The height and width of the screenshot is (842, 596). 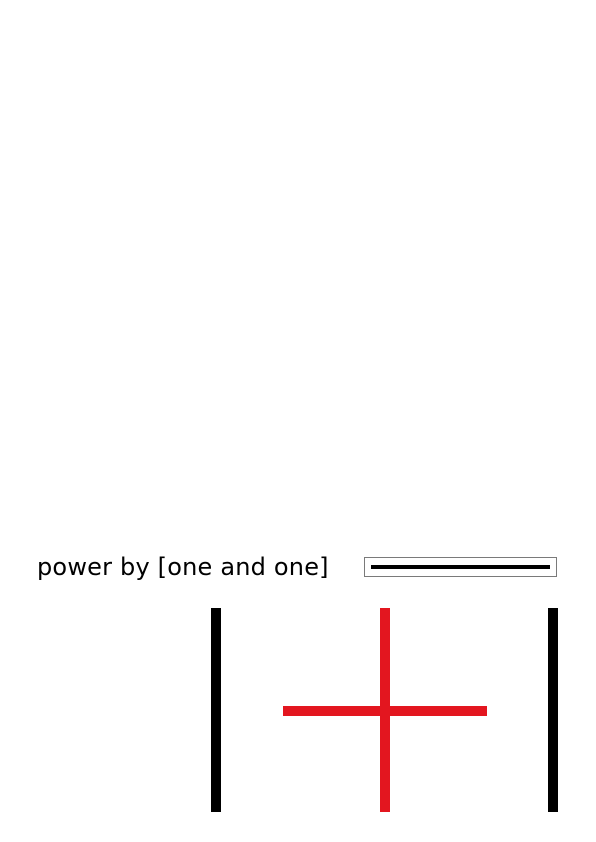 What do you see at coordinates (385, 711) in the screenshot?
I see `plus-cross-horizontal` at bounding box center [385, 711].